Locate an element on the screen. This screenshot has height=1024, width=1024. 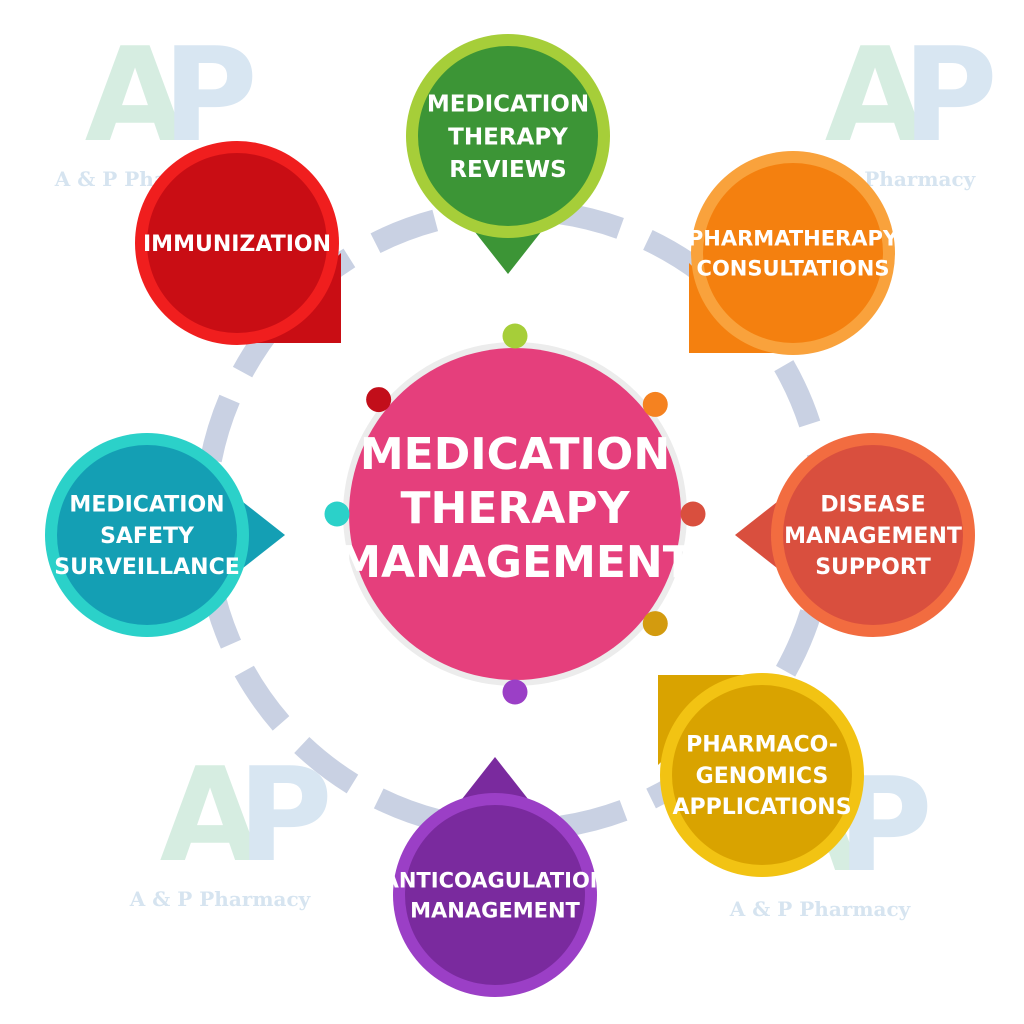
node-label-line: GENOMICS is located at coordinates (762, 776).